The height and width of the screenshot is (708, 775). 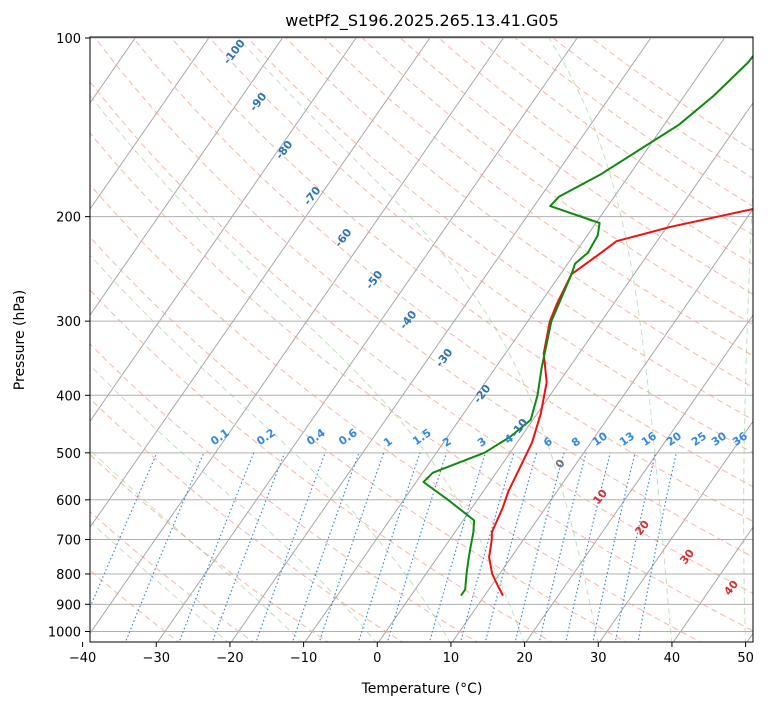 I want to click on x-tick-label: −20, so click(x=229, y=658).